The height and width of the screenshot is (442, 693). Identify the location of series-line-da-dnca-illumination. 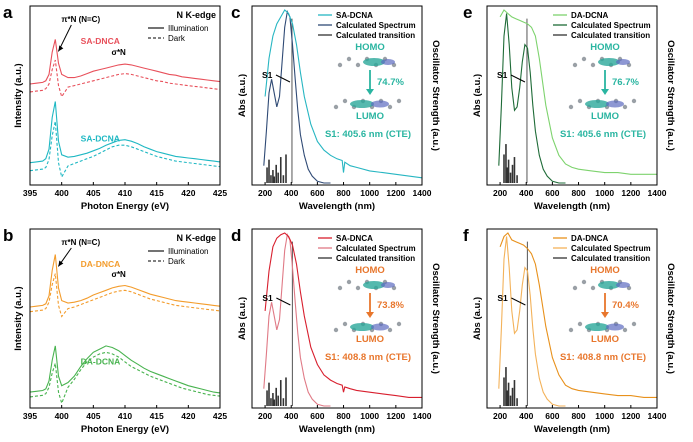
(125, 281).